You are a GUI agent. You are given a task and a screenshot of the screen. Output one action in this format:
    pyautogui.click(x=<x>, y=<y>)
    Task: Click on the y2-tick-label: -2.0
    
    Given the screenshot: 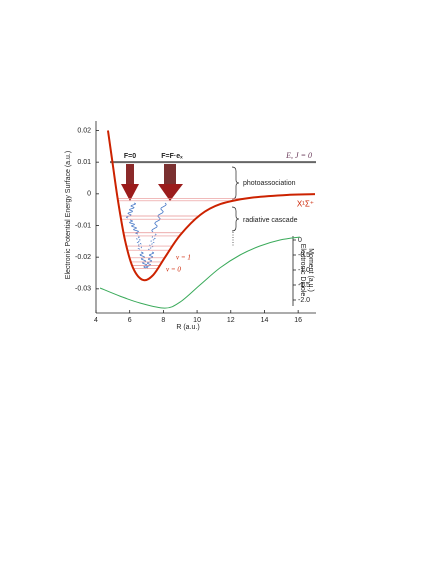 What is the action you would take?
    pyautogui.click(x=304, y=300)
    